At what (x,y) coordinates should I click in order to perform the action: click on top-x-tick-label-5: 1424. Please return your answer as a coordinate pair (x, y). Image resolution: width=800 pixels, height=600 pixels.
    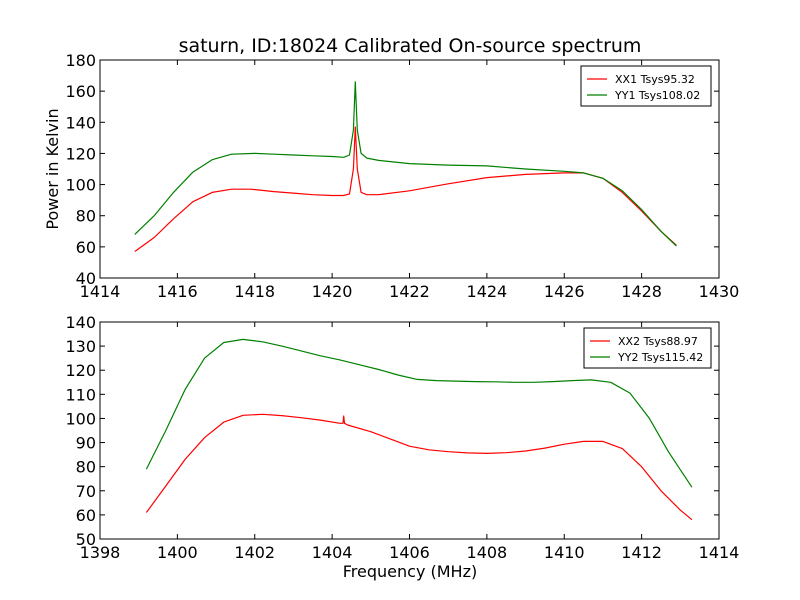
    Looking at the image, I should click on (487, 291).